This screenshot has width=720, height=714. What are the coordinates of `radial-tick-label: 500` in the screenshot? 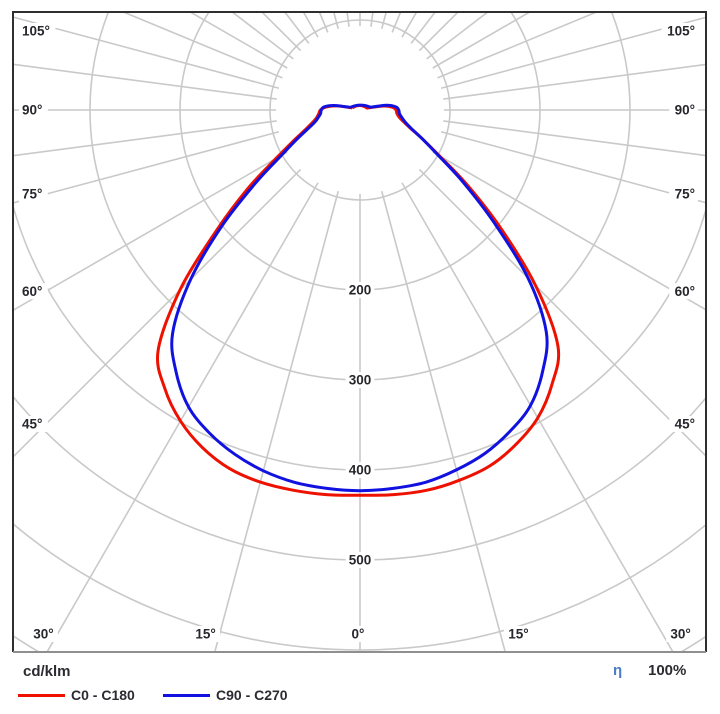 It's located at (360, 560).